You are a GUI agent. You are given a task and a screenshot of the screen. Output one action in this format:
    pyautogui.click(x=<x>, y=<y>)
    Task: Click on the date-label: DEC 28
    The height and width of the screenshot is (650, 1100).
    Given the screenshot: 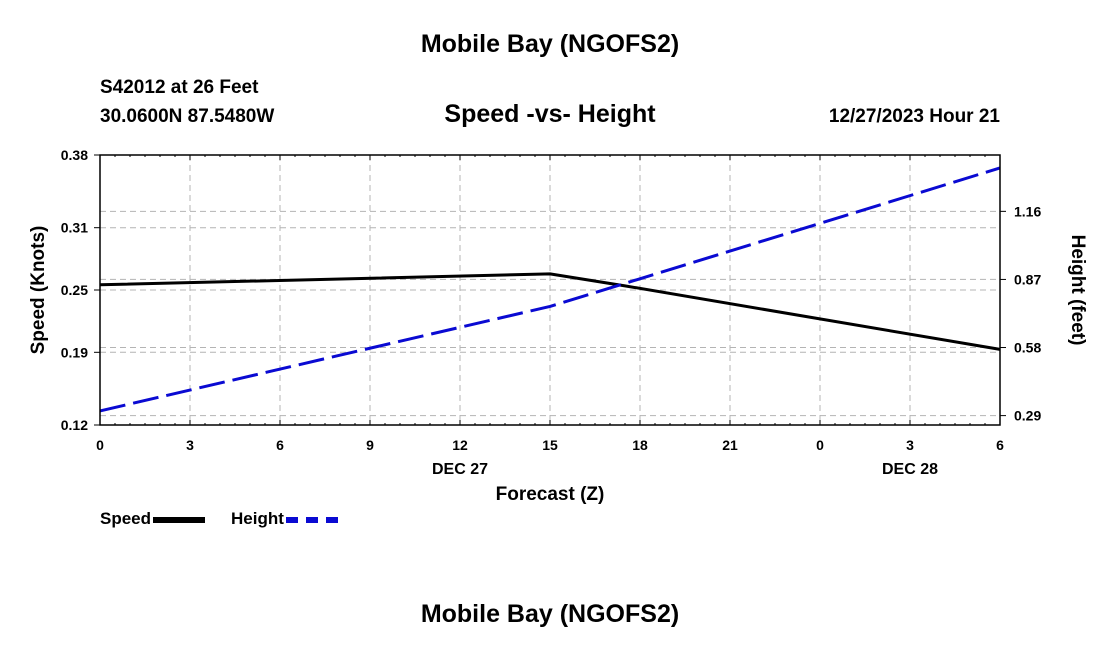 What is the action you would take?
    pyautogui.click(x=910, y=469)
    